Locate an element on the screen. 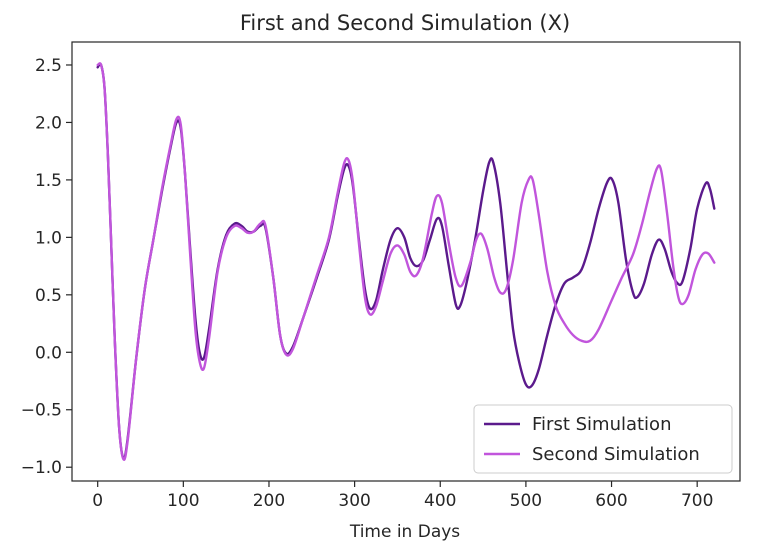  y-tick-label: 2.0 is located at coordinates (48, 123).